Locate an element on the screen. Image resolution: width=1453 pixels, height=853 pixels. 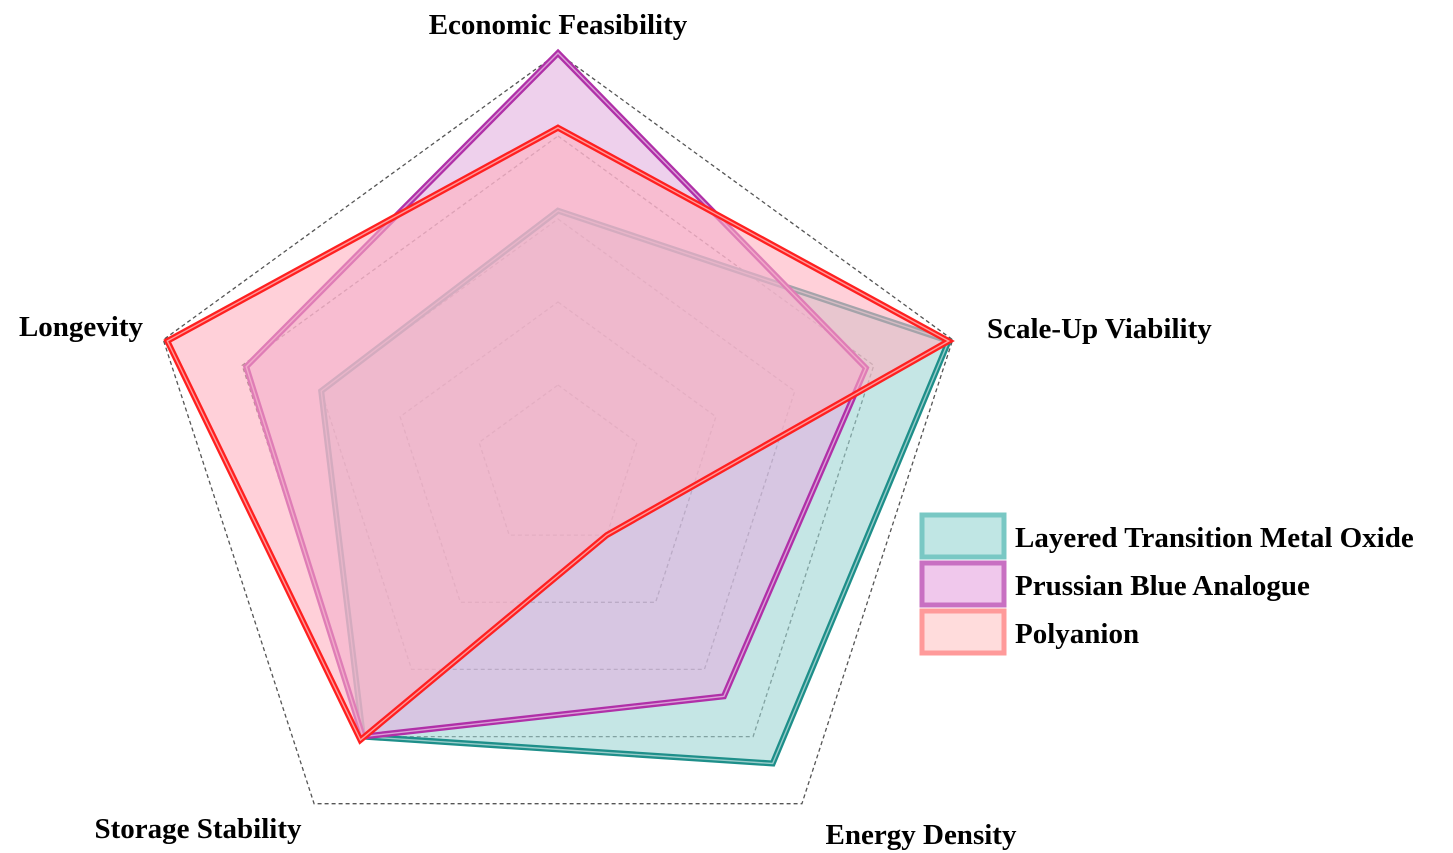
axis-label-storage-stability: Storage Stability is located at coordinates (198, 829).